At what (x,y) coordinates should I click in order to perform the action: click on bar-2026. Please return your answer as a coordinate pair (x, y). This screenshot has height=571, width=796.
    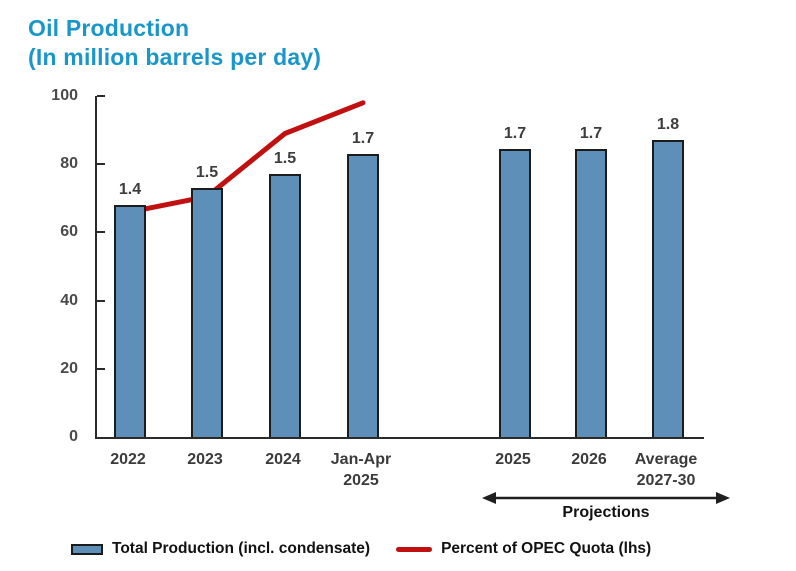
    Looking at the image, I should click on (591, 292).